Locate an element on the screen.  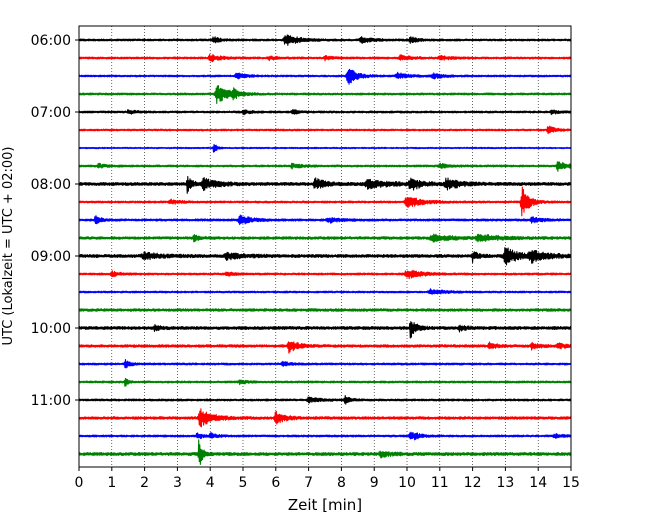
x-tick-label: 13 is located at coordinates (505, 483).